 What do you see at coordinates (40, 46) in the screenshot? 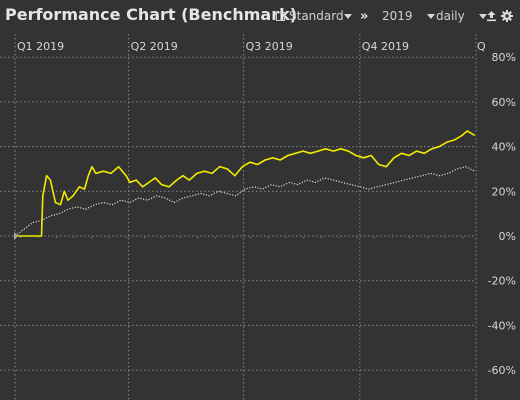
I see `x-tick-label: Q1 2019` at bounding box center [40, 46].